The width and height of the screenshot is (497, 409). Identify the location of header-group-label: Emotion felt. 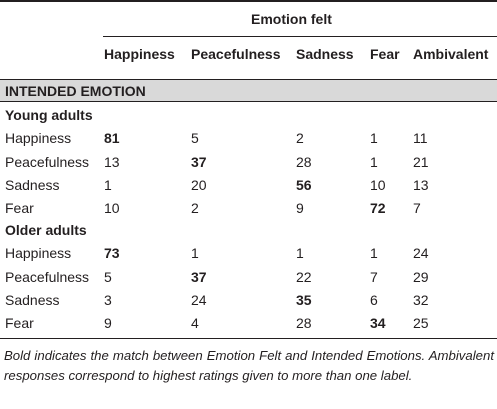
(291, 19).